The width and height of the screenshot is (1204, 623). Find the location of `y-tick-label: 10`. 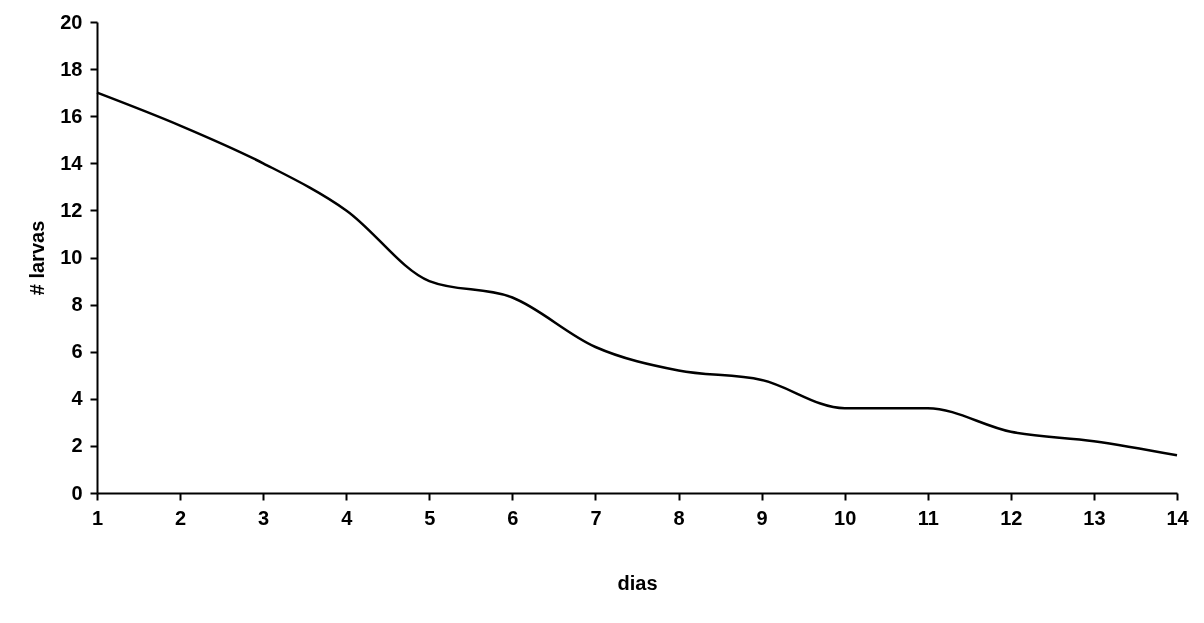

y-tick-label: 10 is located at coordinates (71, 257).